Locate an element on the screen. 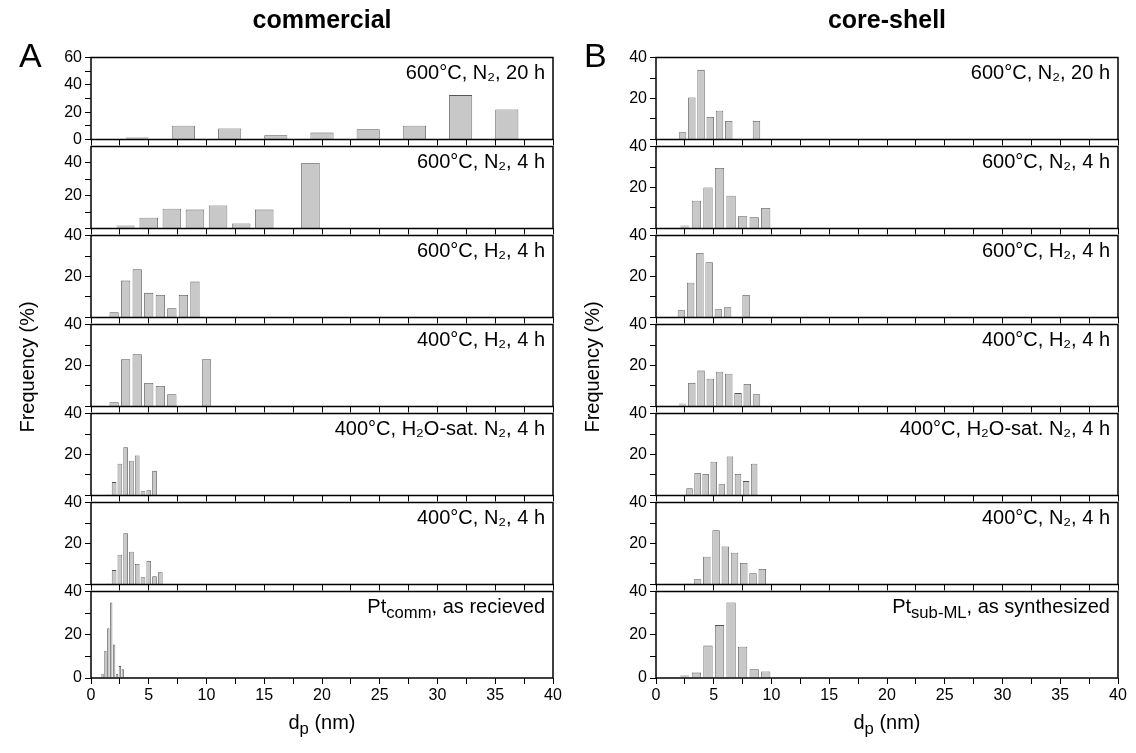 The height and width of the screenshot is (753, 1136). y-tick-label: 60 is located at coordinates (73, 57).